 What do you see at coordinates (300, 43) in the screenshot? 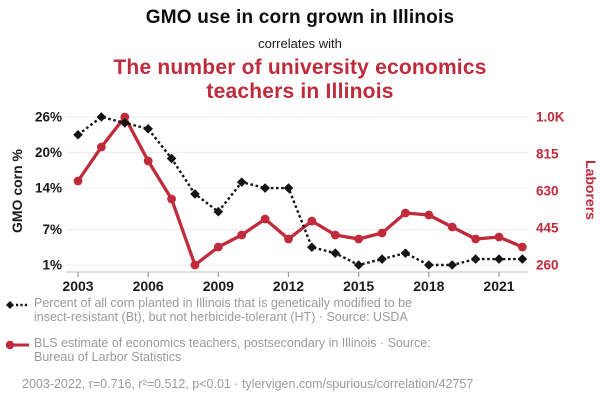
I see `correlates-with-label: correlates with` at bounding box center [300, 43].